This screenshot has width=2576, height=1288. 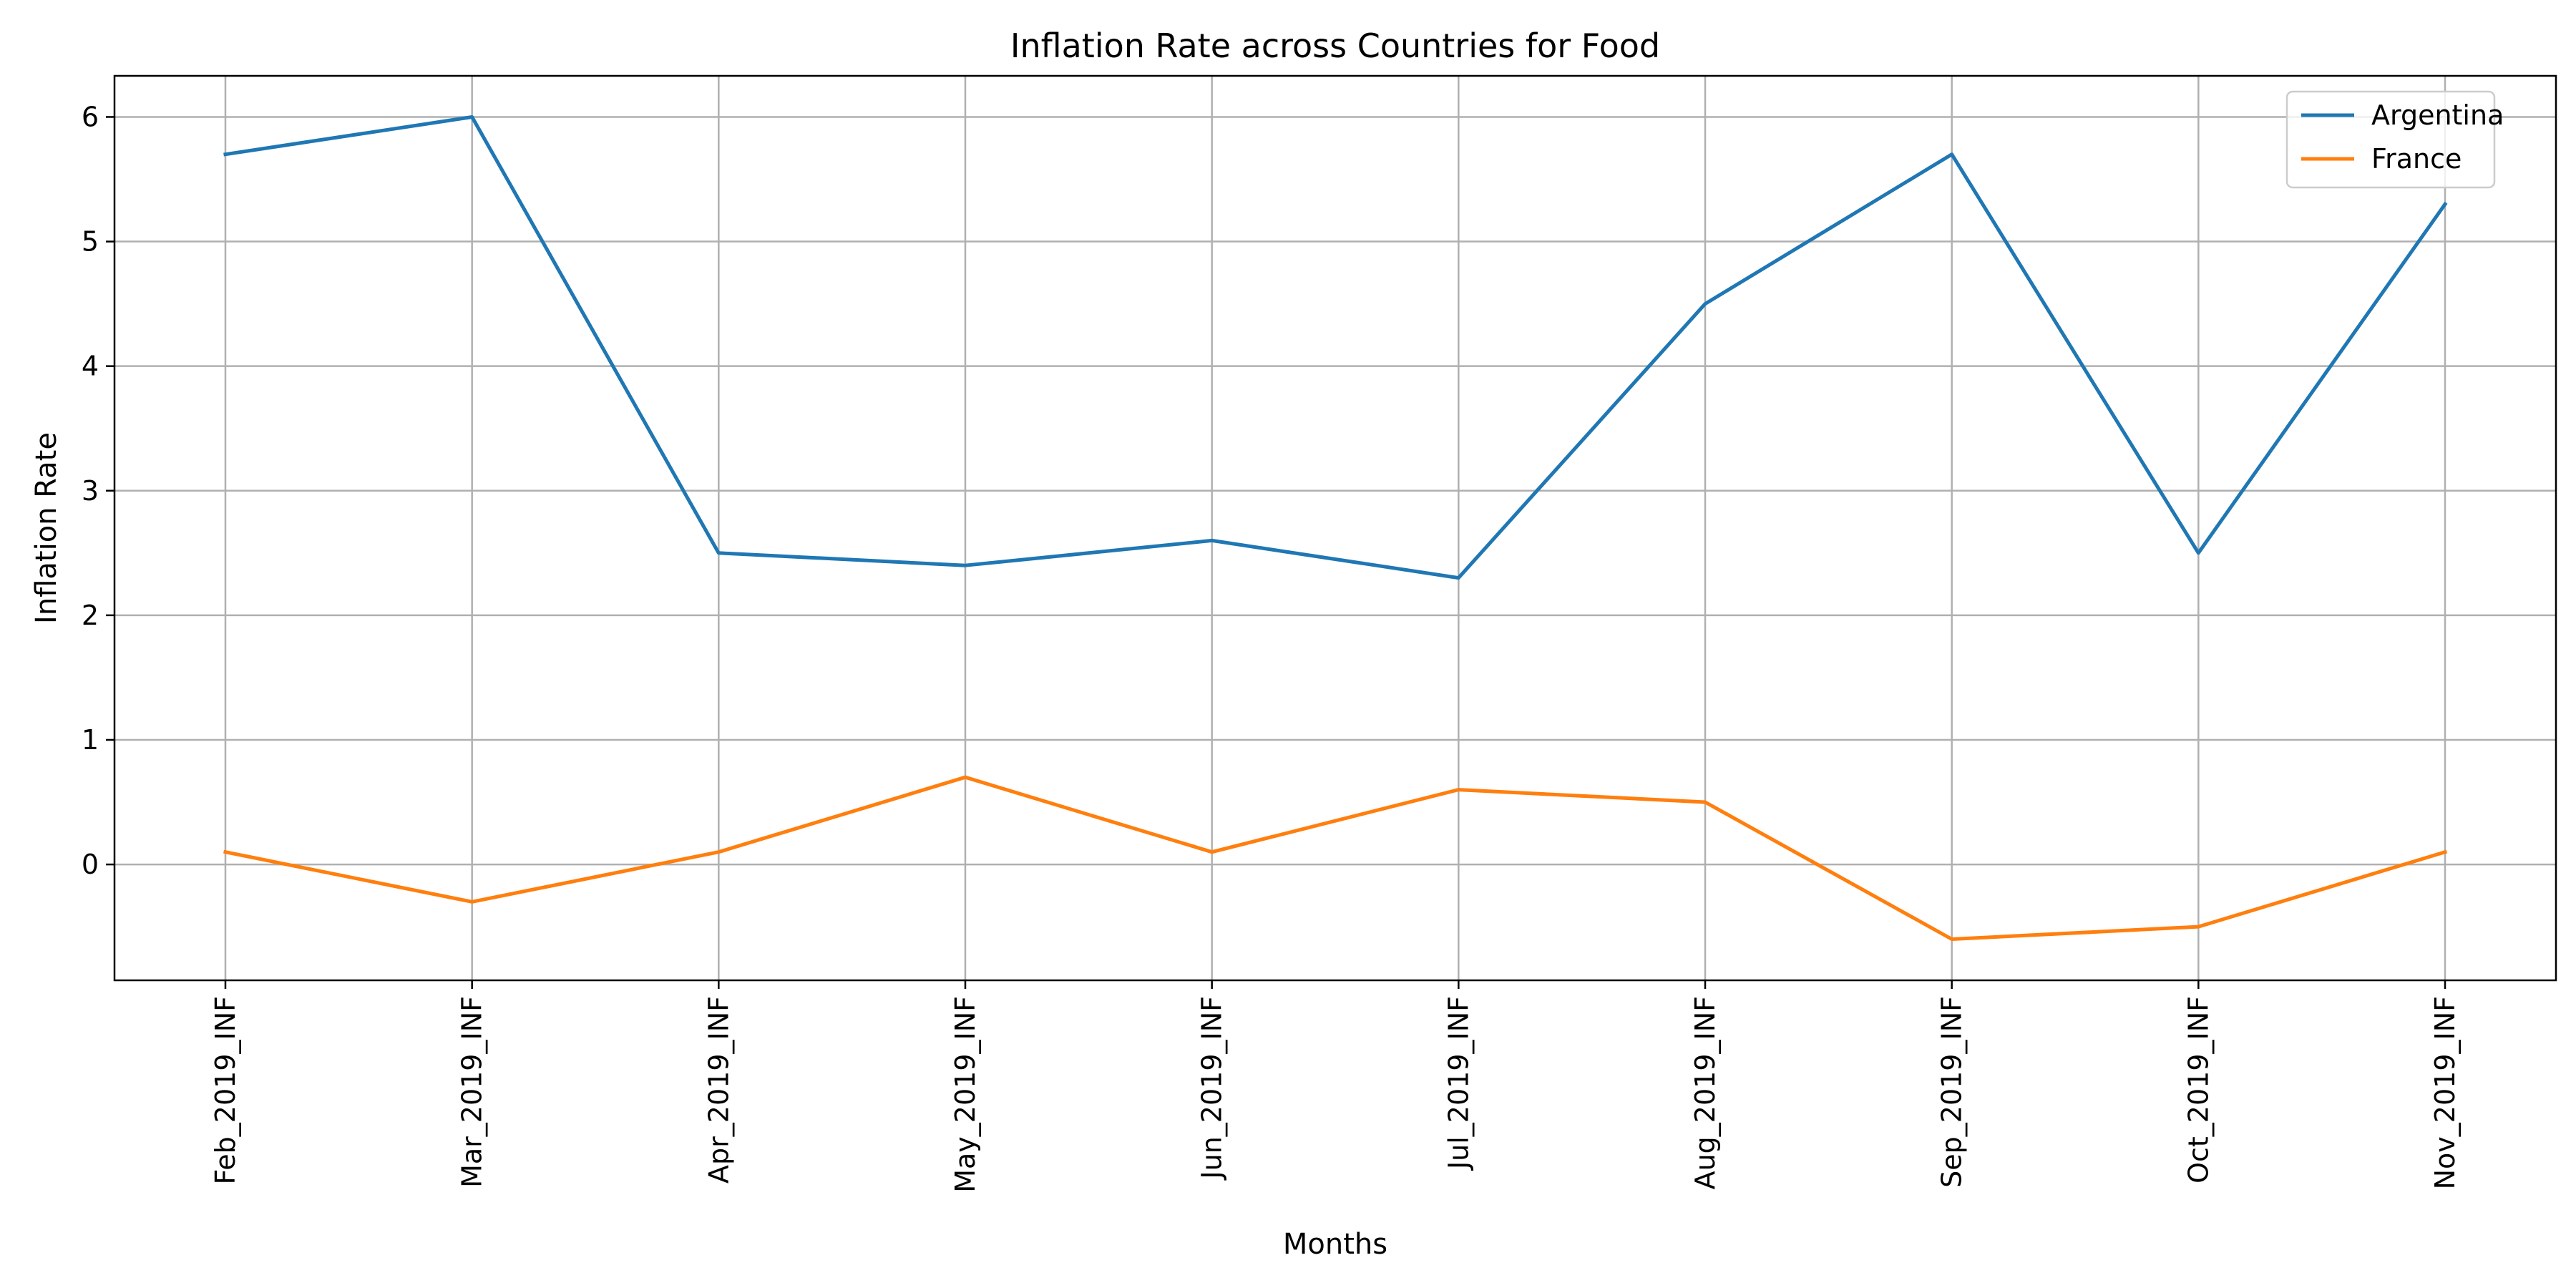 What do you see at coordinates (1952, 1092) in the screenshot?
I see `x-tick-label: Sep_2019_INF` at bounding box center [1952, 1092].